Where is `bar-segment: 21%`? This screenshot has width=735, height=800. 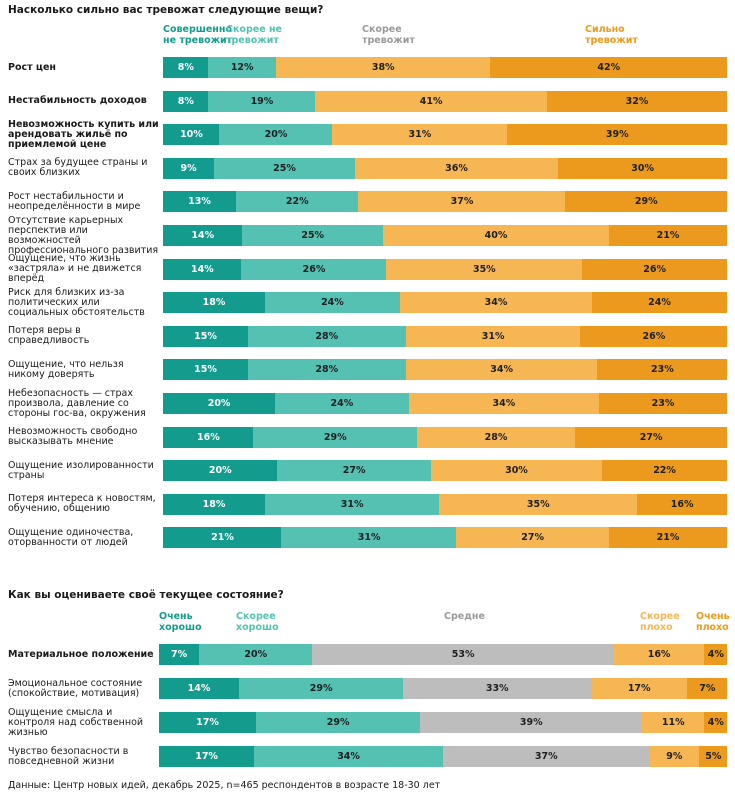
bar-segment: 21% is located at coordinates (668, 235).